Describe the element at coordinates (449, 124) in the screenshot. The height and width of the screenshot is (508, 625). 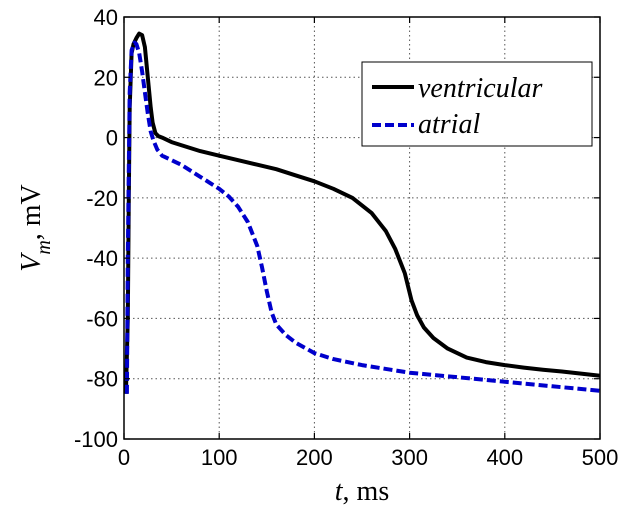
I see `legend-label-atrial: atrial` at that location.